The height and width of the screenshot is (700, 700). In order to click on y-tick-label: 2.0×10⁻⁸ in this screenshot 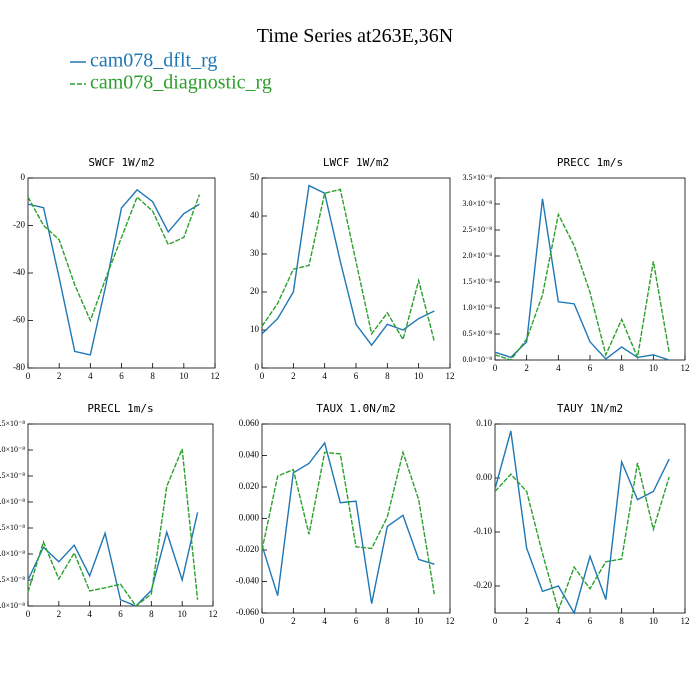, I will do `click(12, 501)`.